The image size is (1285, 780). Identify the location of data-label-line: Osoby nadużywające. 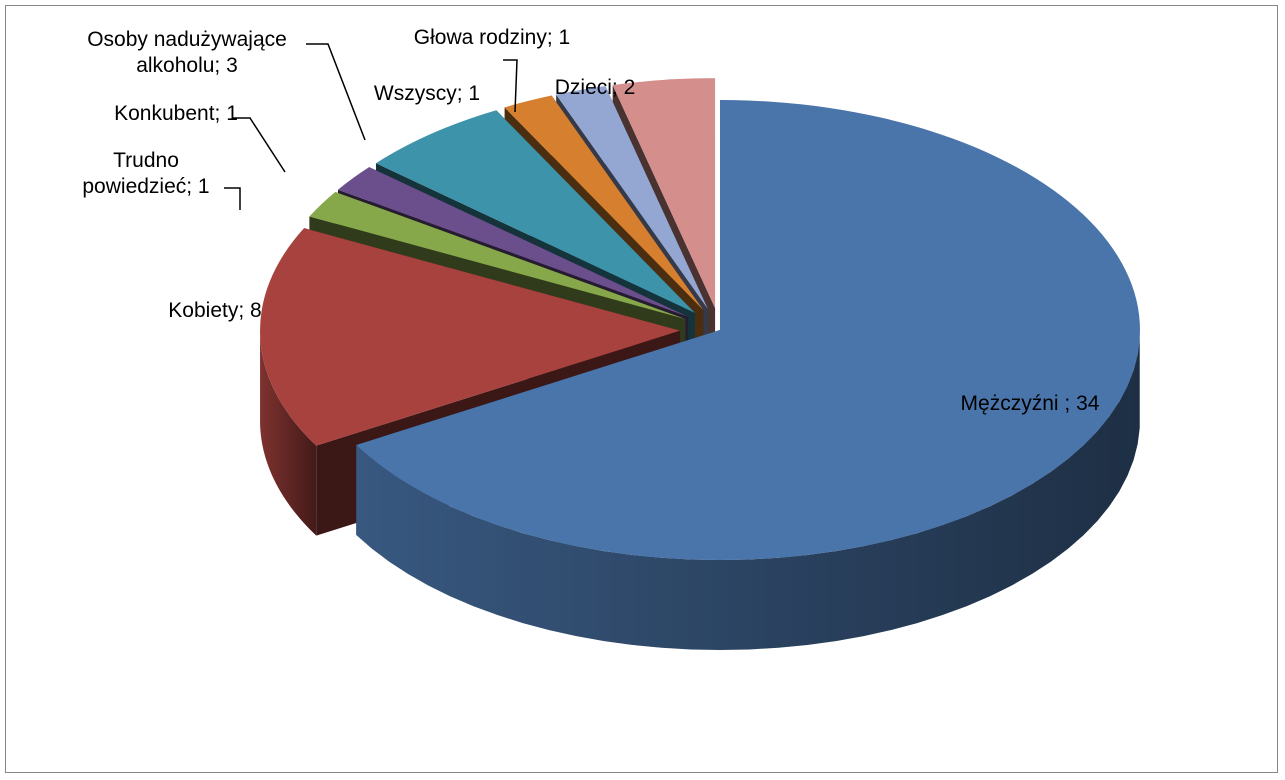
(187, 39).